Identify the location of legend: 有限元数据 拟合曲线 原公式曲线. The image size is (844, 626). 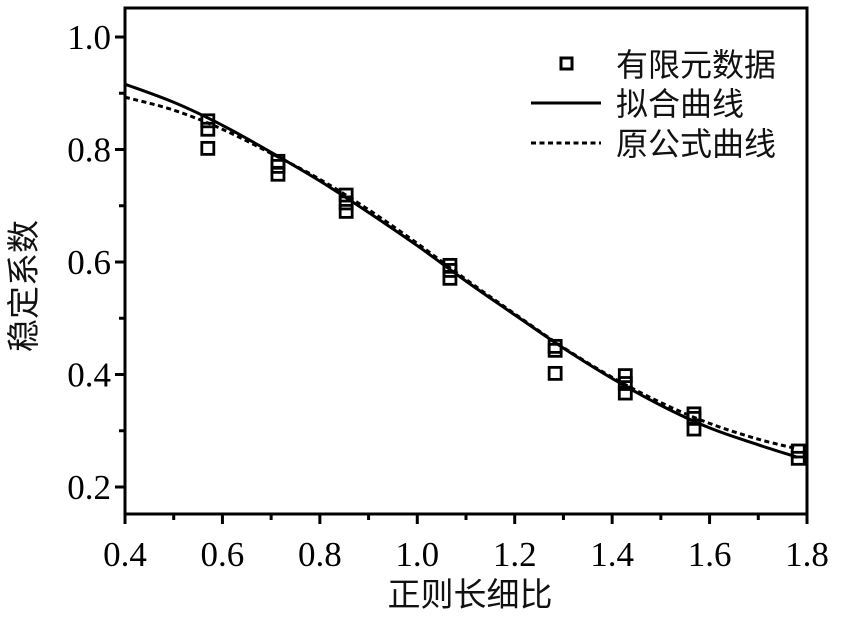
(653, 104).